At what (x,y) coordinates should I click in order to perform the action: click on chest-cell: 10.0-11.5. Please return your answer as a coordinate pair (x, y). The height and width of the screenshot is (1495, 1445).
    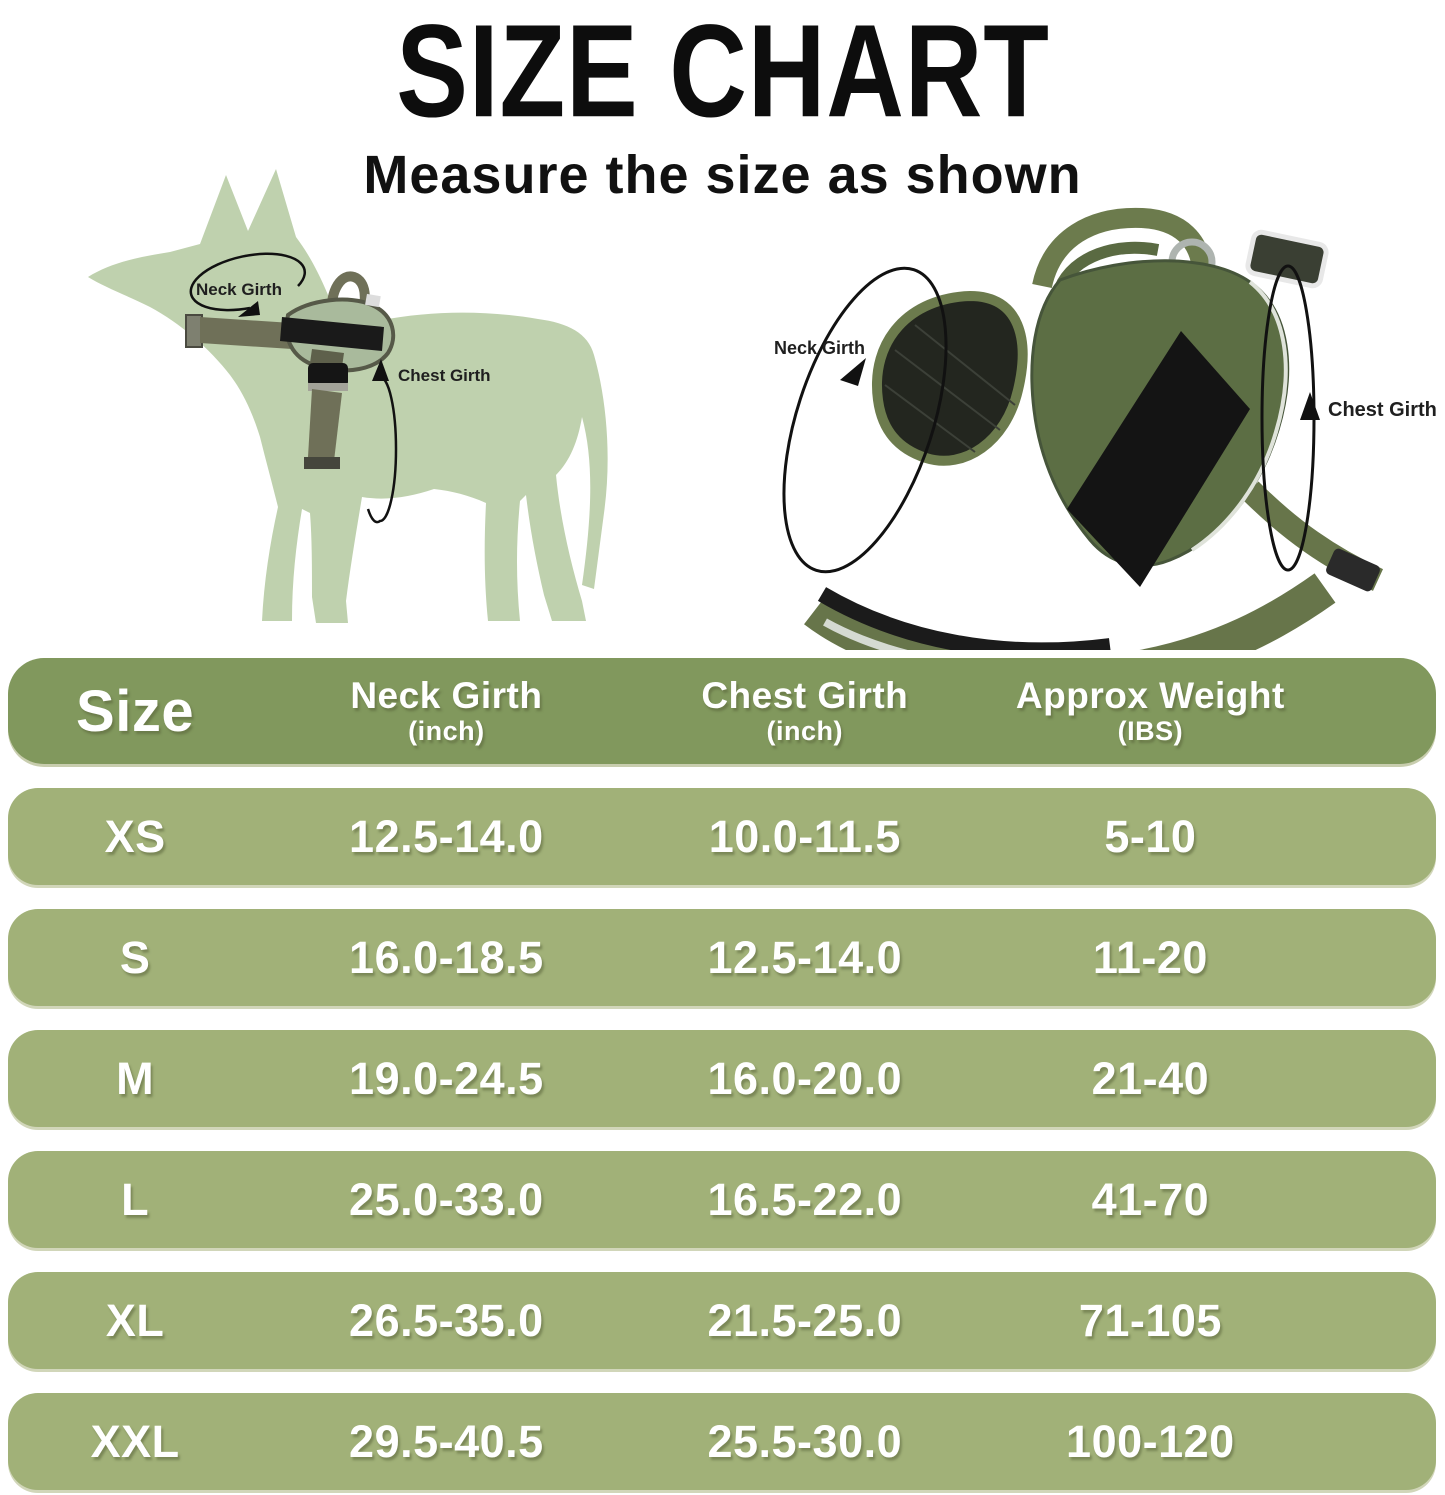
    Looking at the image, I should click on (804, 836).